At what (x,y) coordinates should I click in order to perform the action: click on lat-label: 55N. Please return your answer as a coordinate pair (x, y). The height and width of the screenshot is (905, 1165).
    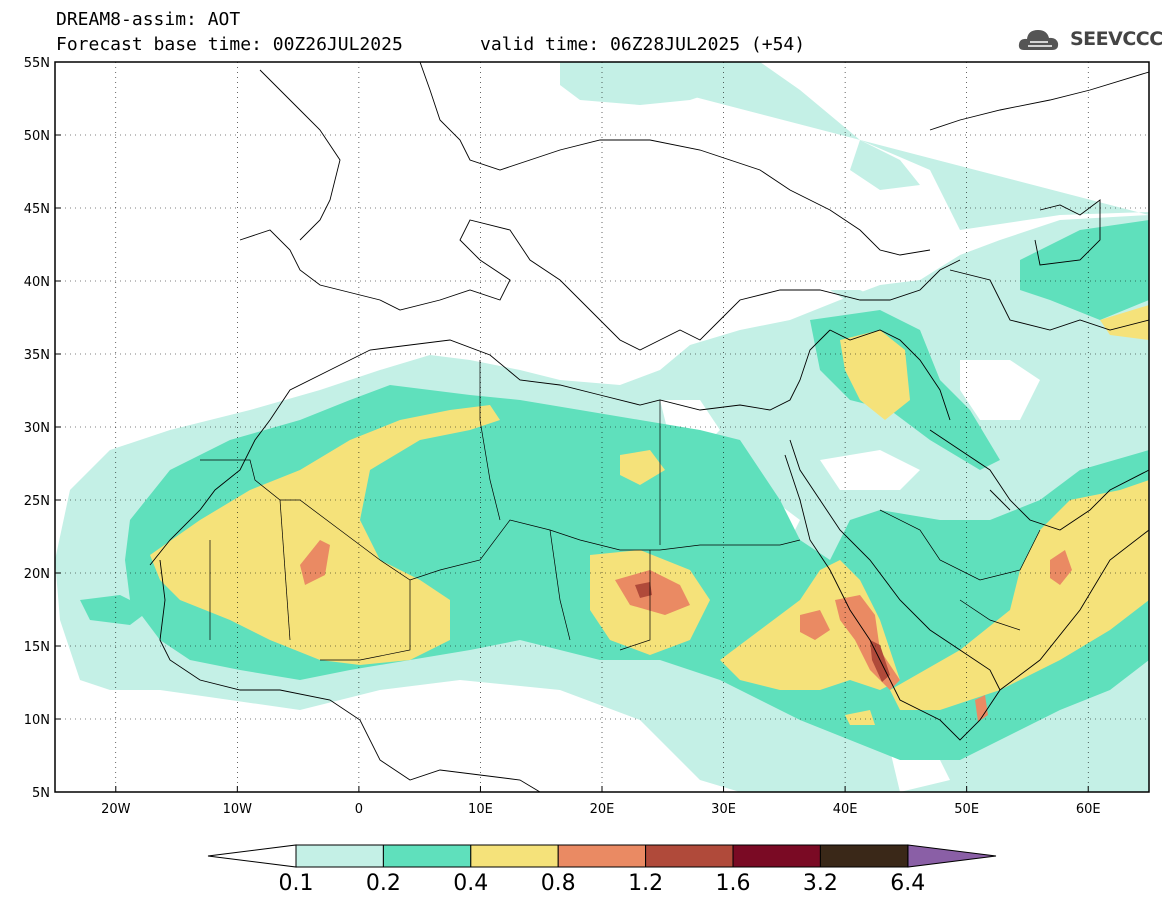
    Looking at the image, I should click on (37, 63).